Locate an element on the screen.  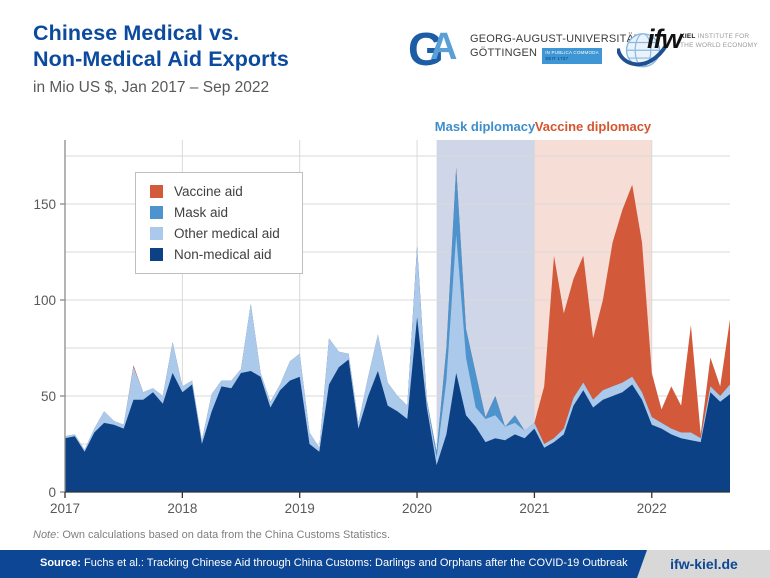
x-tick-label: 2022 is located at coordinates (652, 508).